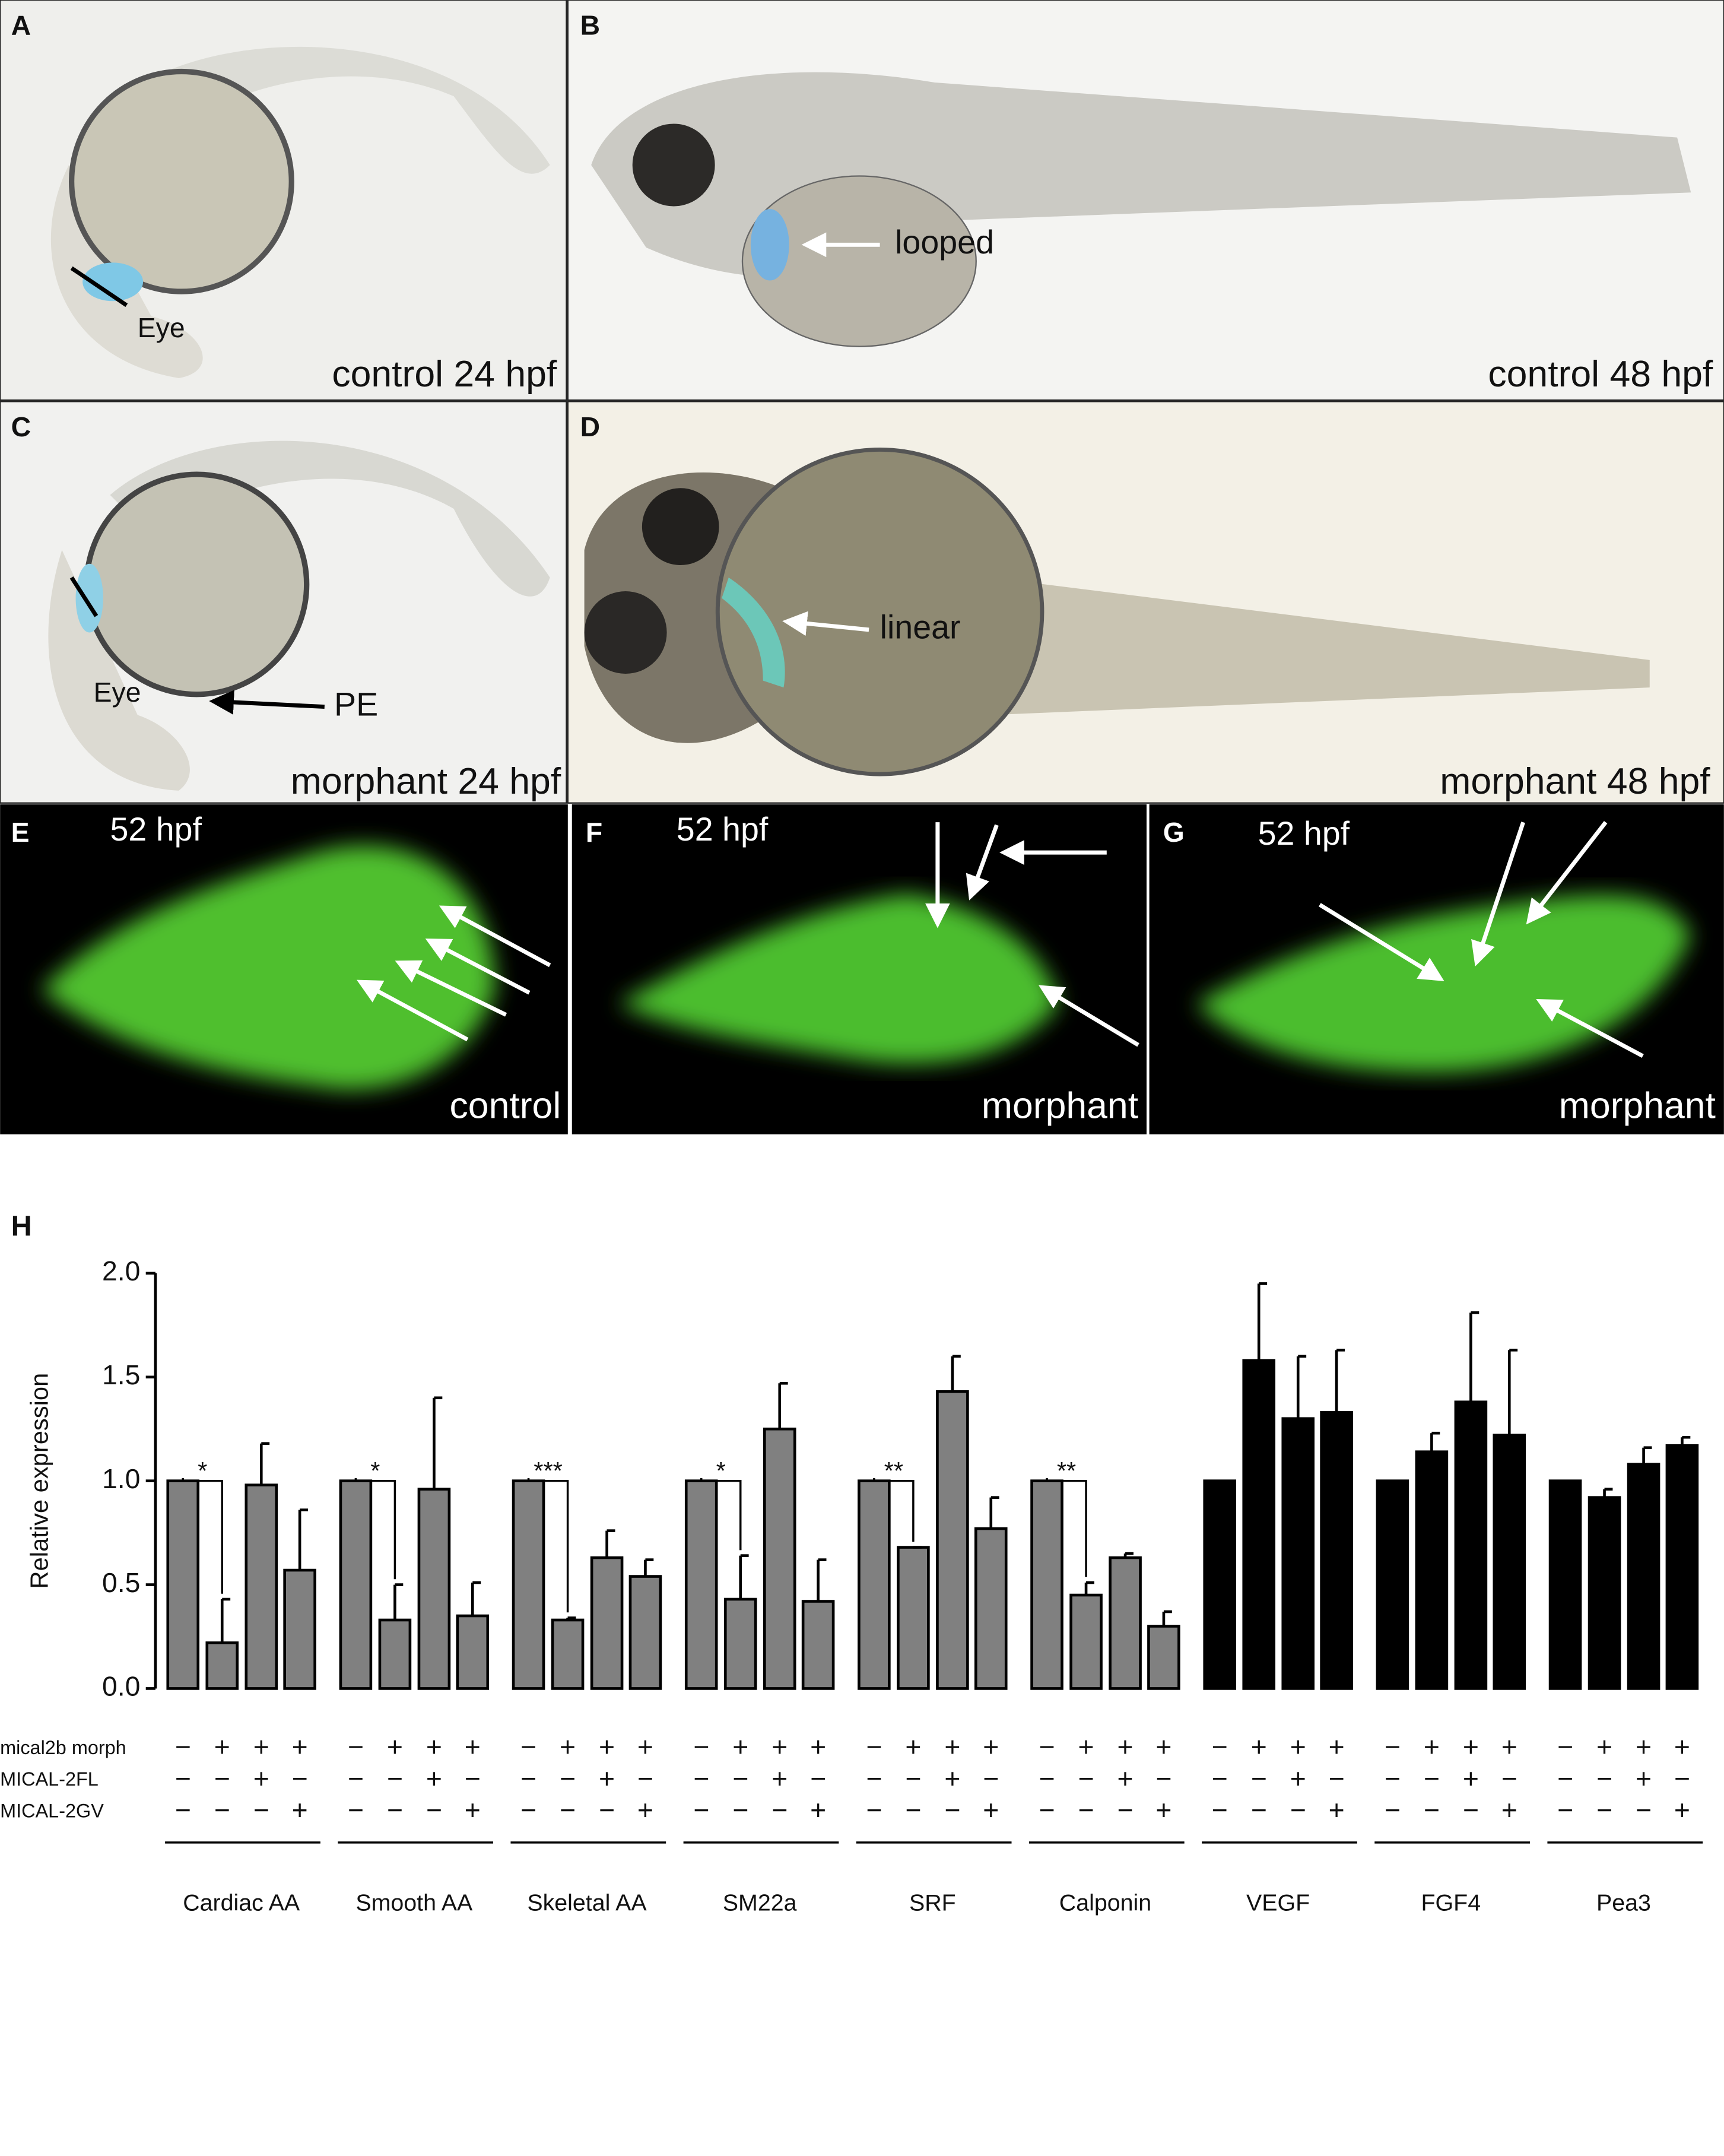 Image resolution: width=1724 pixels, height=2156 pixels. I want to click on panel-b: B looped control 48 hpf, so click(1145, 201).